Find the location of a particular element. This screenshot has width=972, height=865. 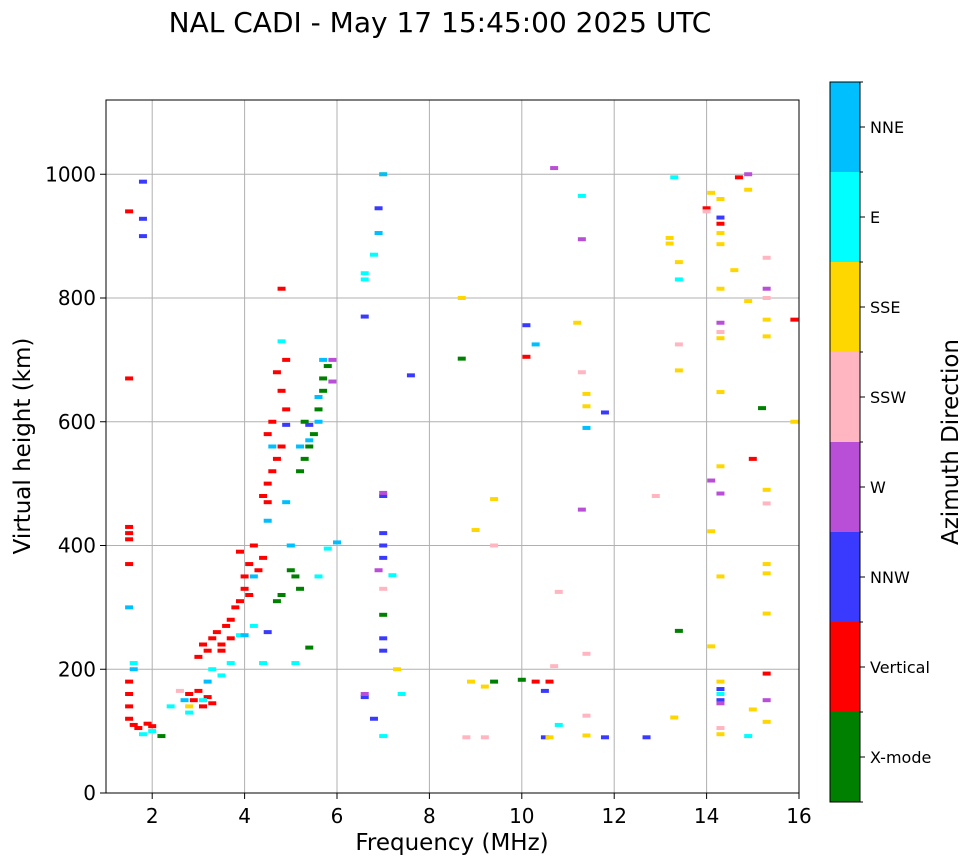

y-tick-label: 400 is located at coordinates (77, 546).